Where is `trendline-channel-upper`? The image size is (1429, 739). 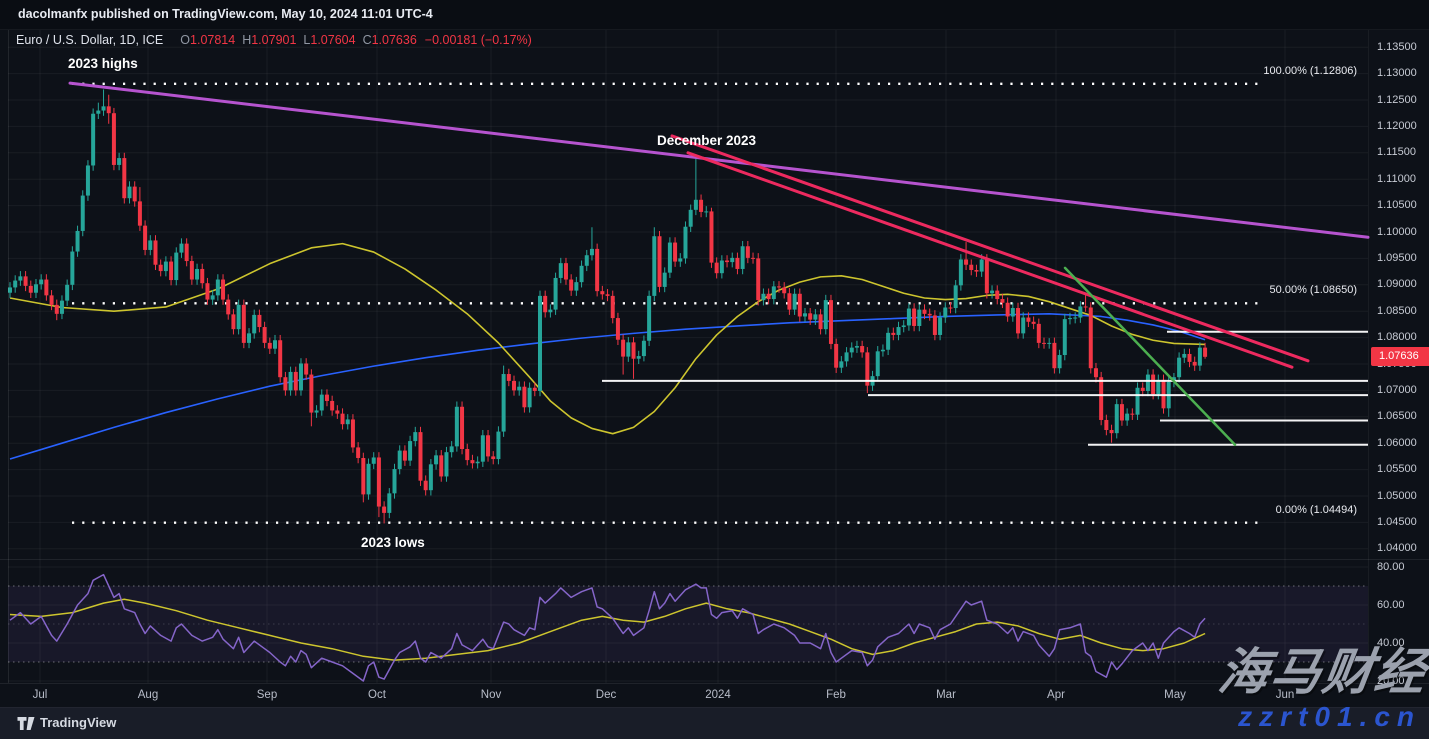 trendline-channel-upper is located at coordinates (990, 248).